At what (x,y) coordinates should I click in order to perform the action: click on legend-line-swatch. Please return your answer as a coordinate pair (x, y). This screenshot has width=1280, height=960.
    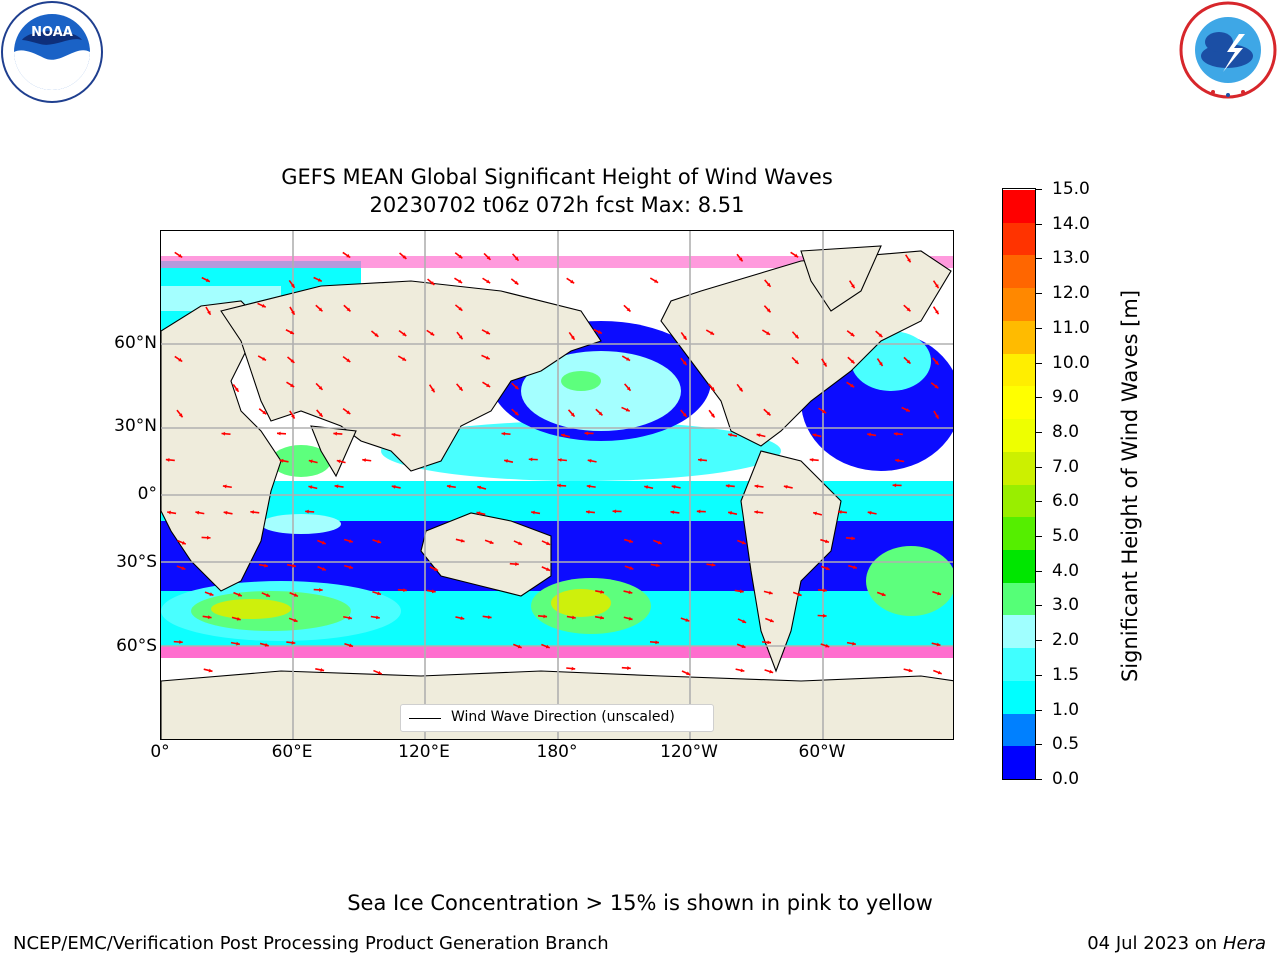
    Looking at the image, I should click on (425, 718).